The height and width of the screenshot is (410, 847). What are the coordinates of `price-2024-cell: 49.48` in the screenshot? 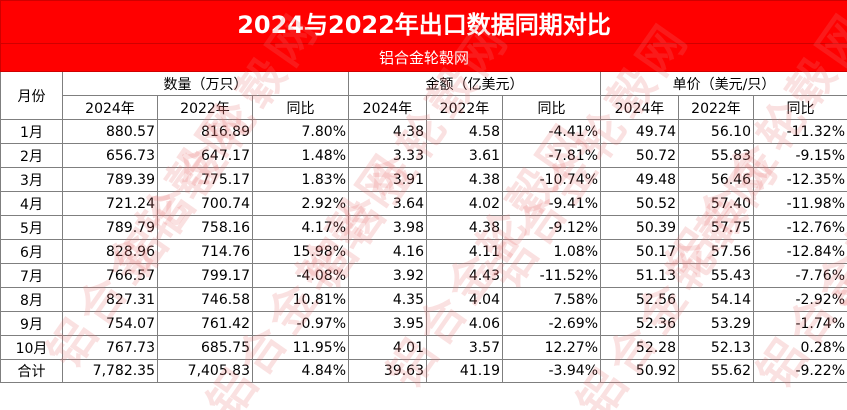 It's located at (639, 179).